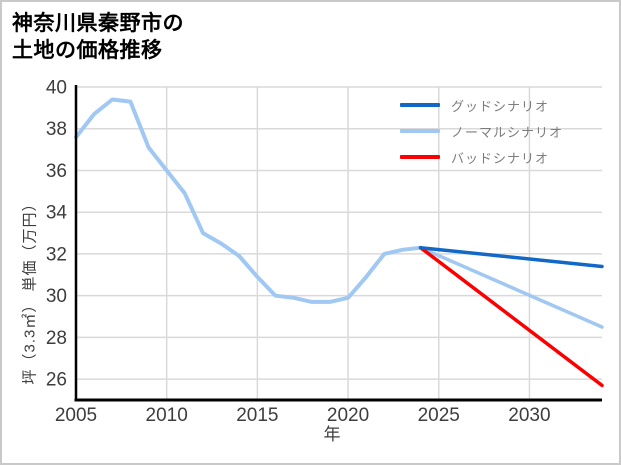 Image resolution: width=621 pixels, height=465 pixels. I want to click on legend-label-normal: ノーマルシナリオ, so click(507, 132).